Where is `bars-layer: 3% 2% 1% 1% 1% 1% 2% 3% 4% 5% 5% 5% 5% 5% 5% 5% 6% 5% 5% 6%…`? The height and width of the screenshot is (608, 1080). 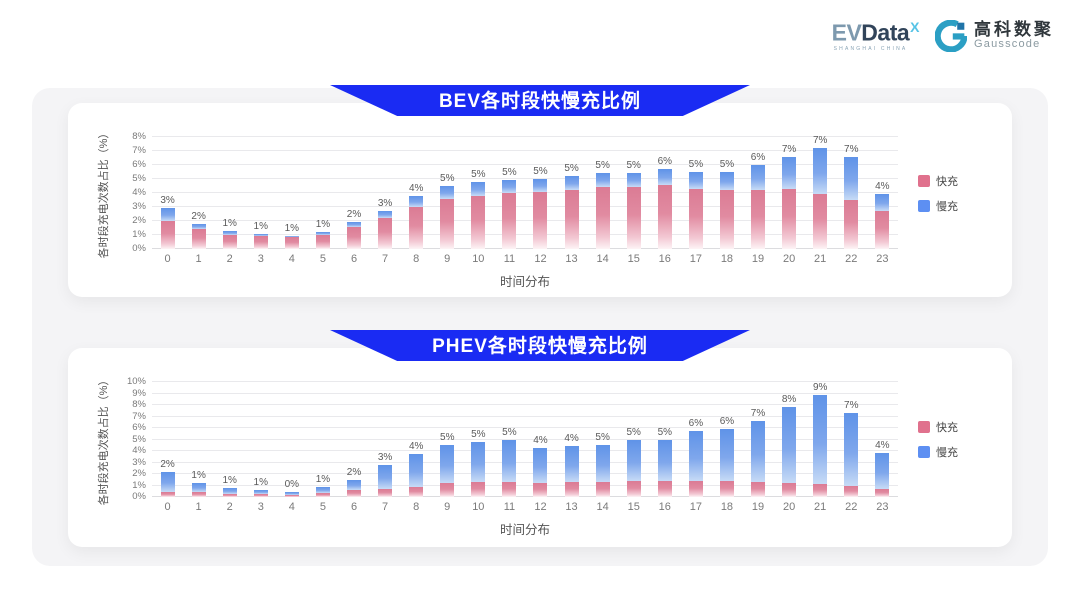
bars-layer: 3% 2% 1% 1% 1% 1% 2% 3% 4% 5% 5% 5% 5% 5% 5% 5% 6% 5% 5% 6%… is located at coordinates (525, 192).